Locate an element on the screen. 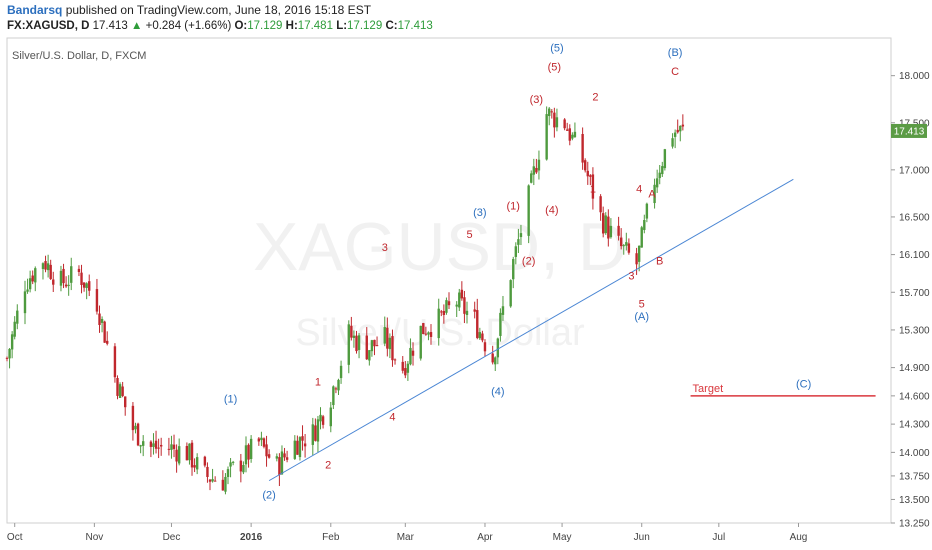 This screenshot has height=550, width=932. wave-label: 5 is located at coordinates (642, 305).